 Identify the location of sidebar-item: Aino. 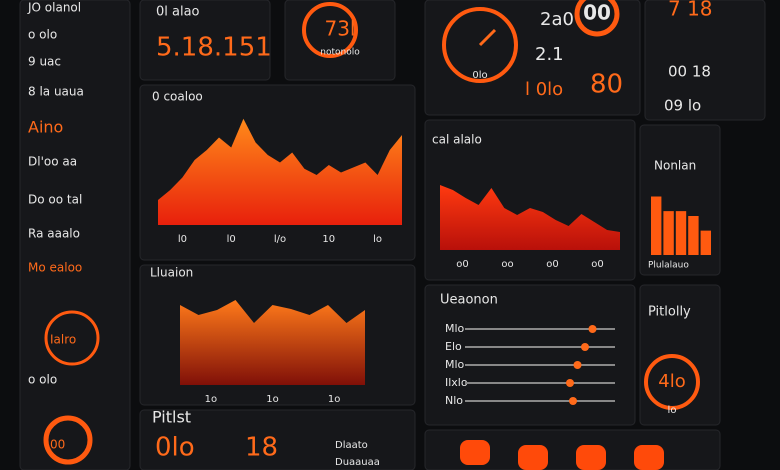
(45, 127).